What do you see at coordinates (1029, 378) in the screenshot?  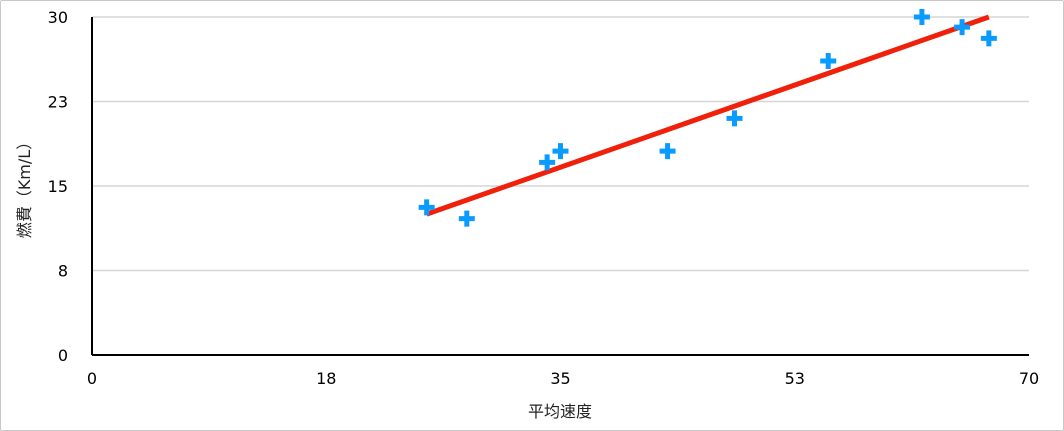 I see `x-tick-label: 70` at bounding box center [1029, 378].